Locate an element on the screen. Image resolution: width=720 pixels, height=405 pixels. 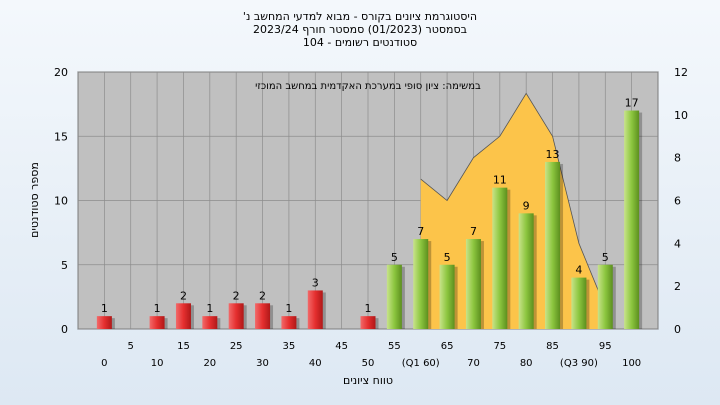
x-tick-label-upper: 45 is located at coordinates (341, 346).